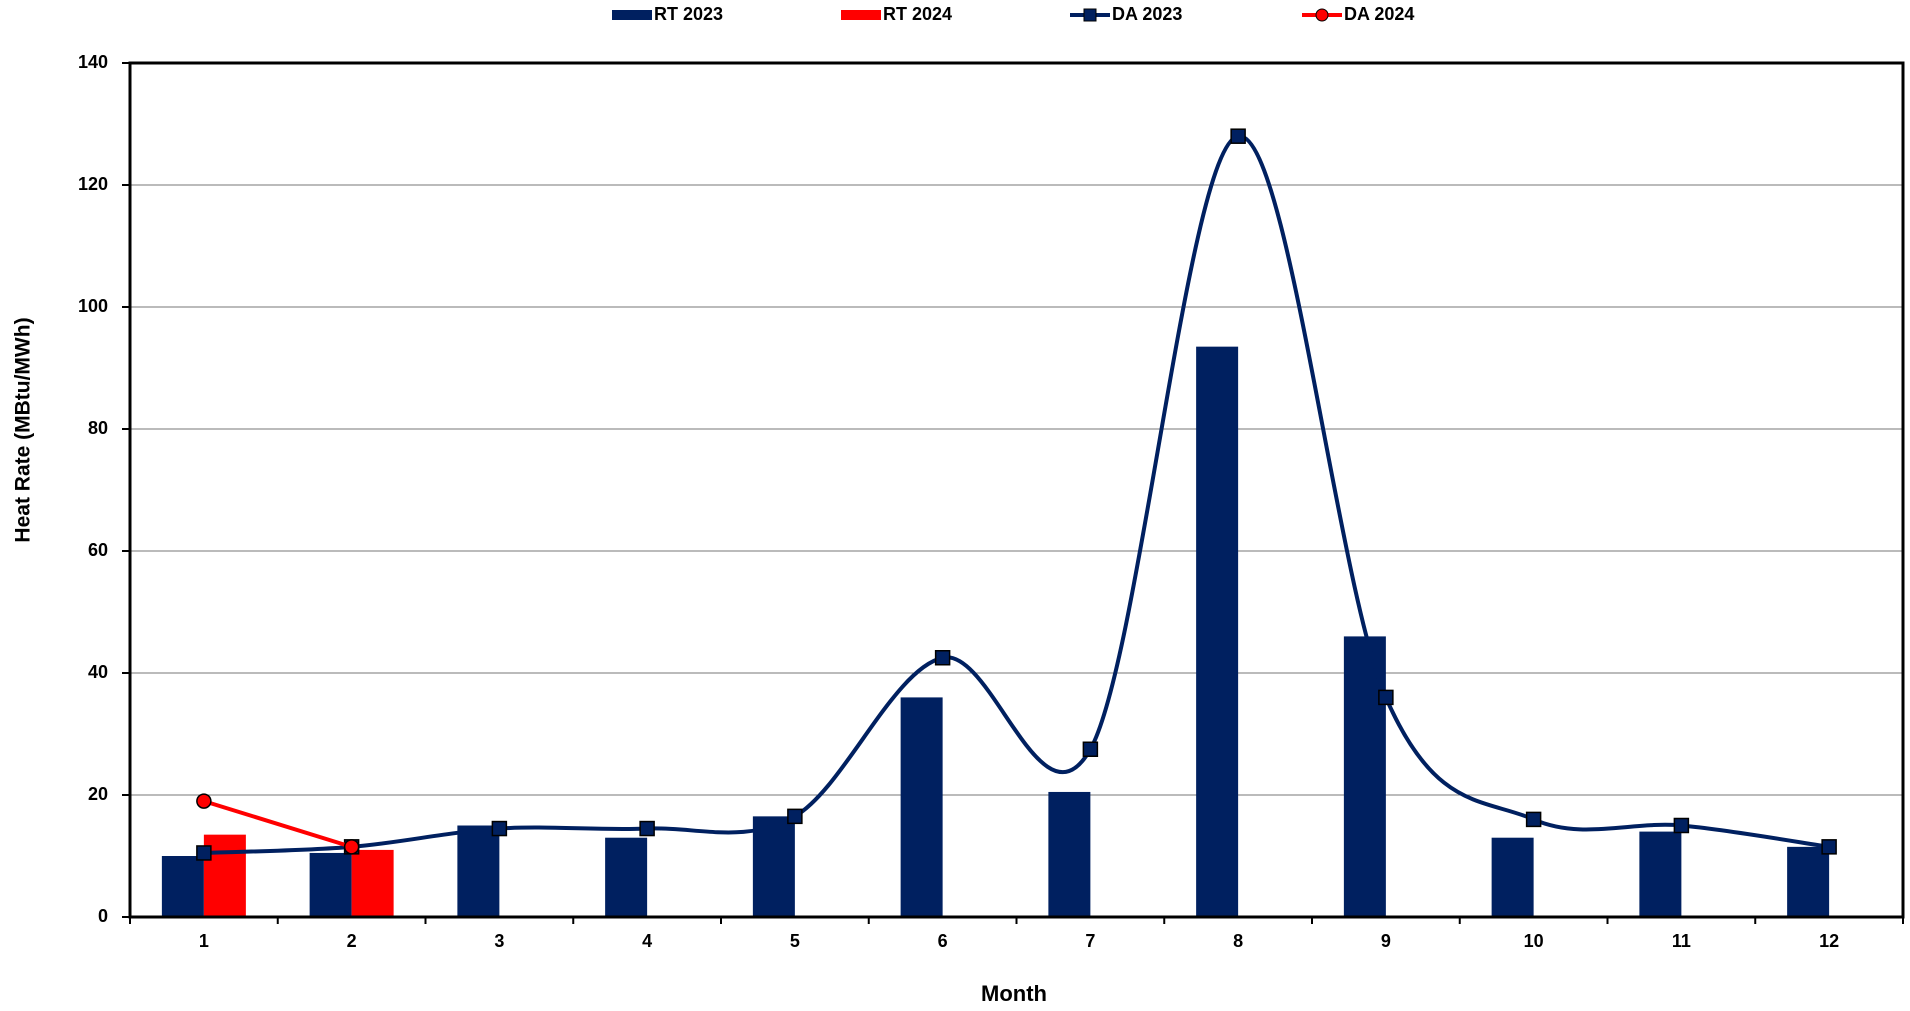  Describe the element at coordinates (1238, 941) in the screenshot. I see `x-tick-label: 8` at that location.